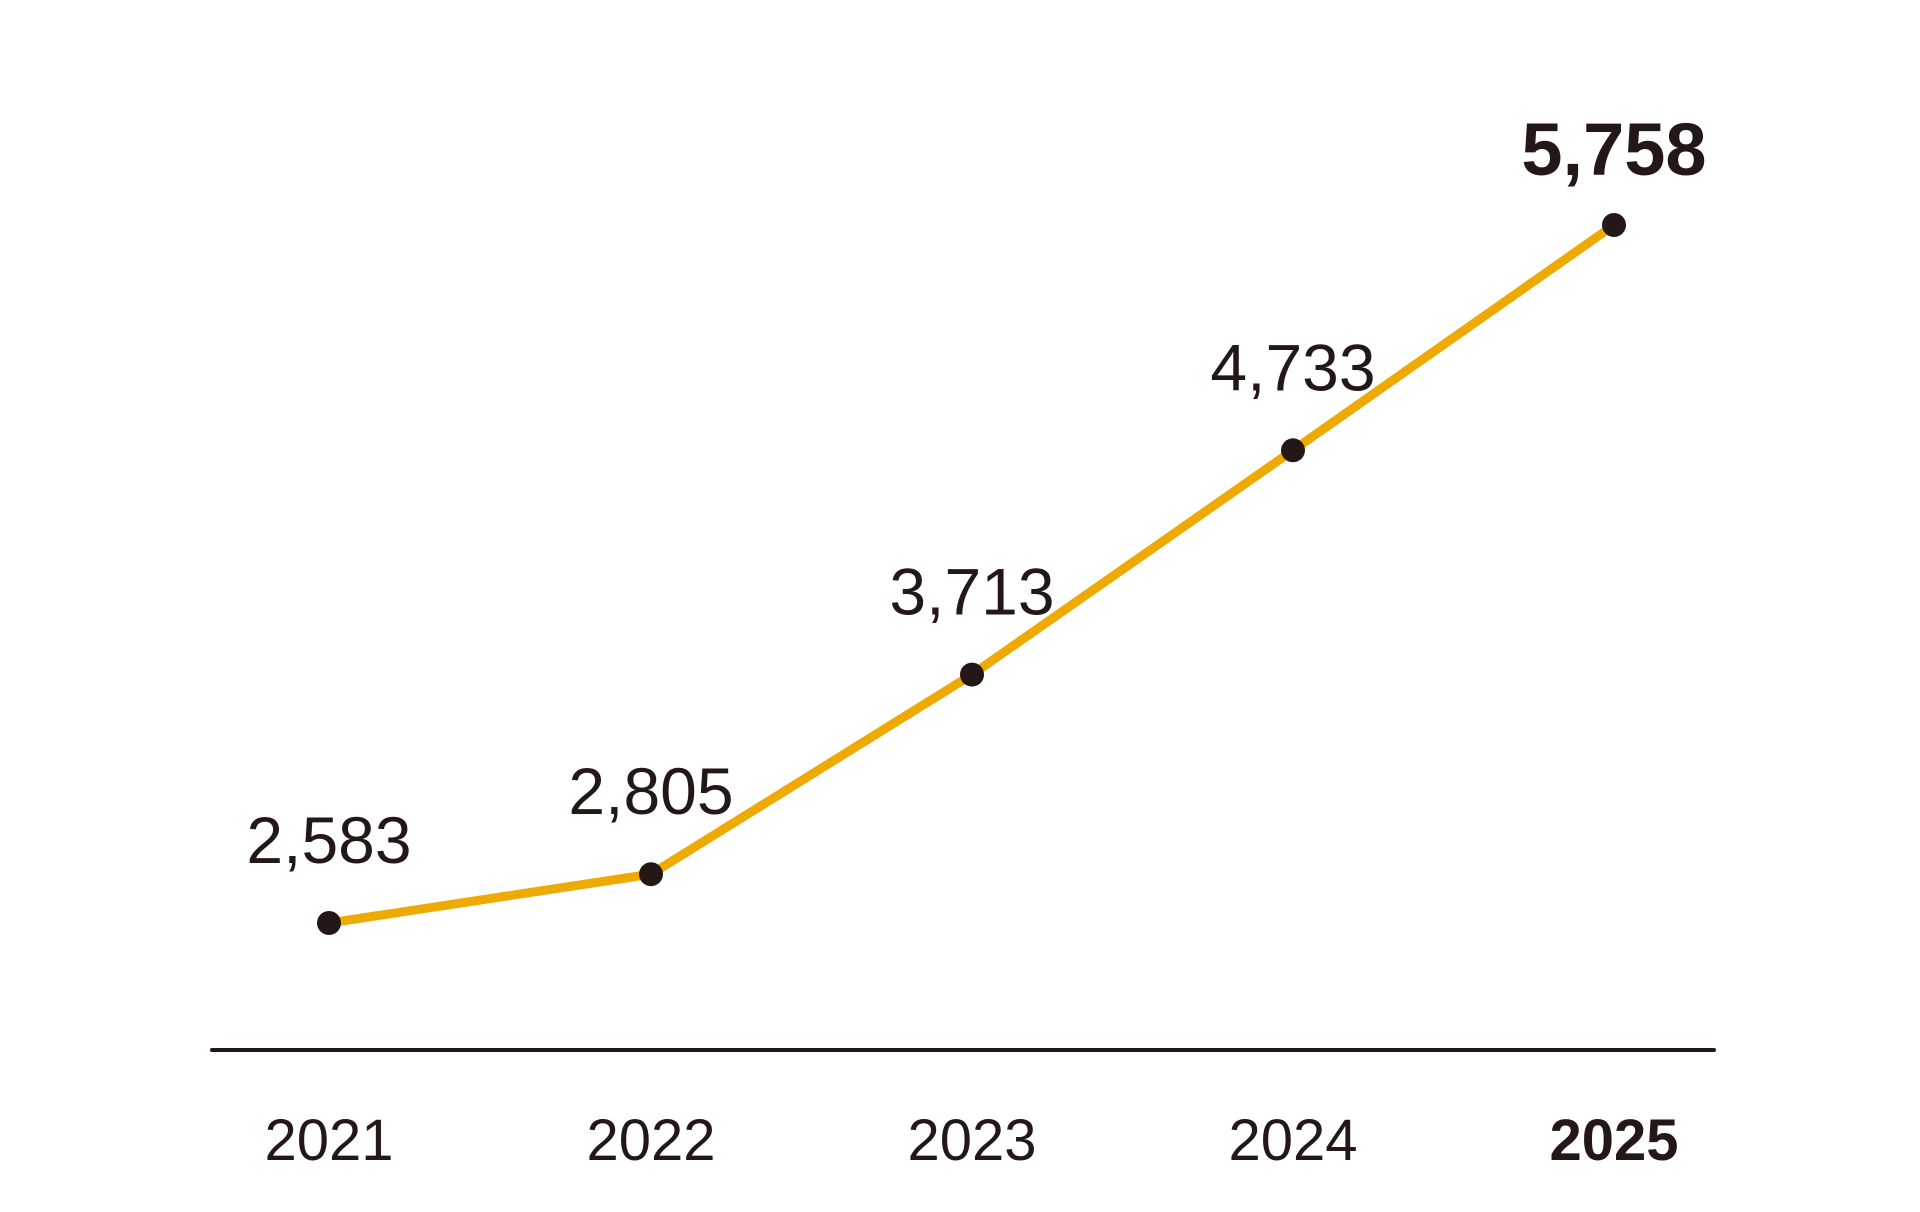  What do you see at coordinates (650, 1140) in the screenshot?
I see `x-tick-label-2022: 2022` at bounding box center [650, 1140].